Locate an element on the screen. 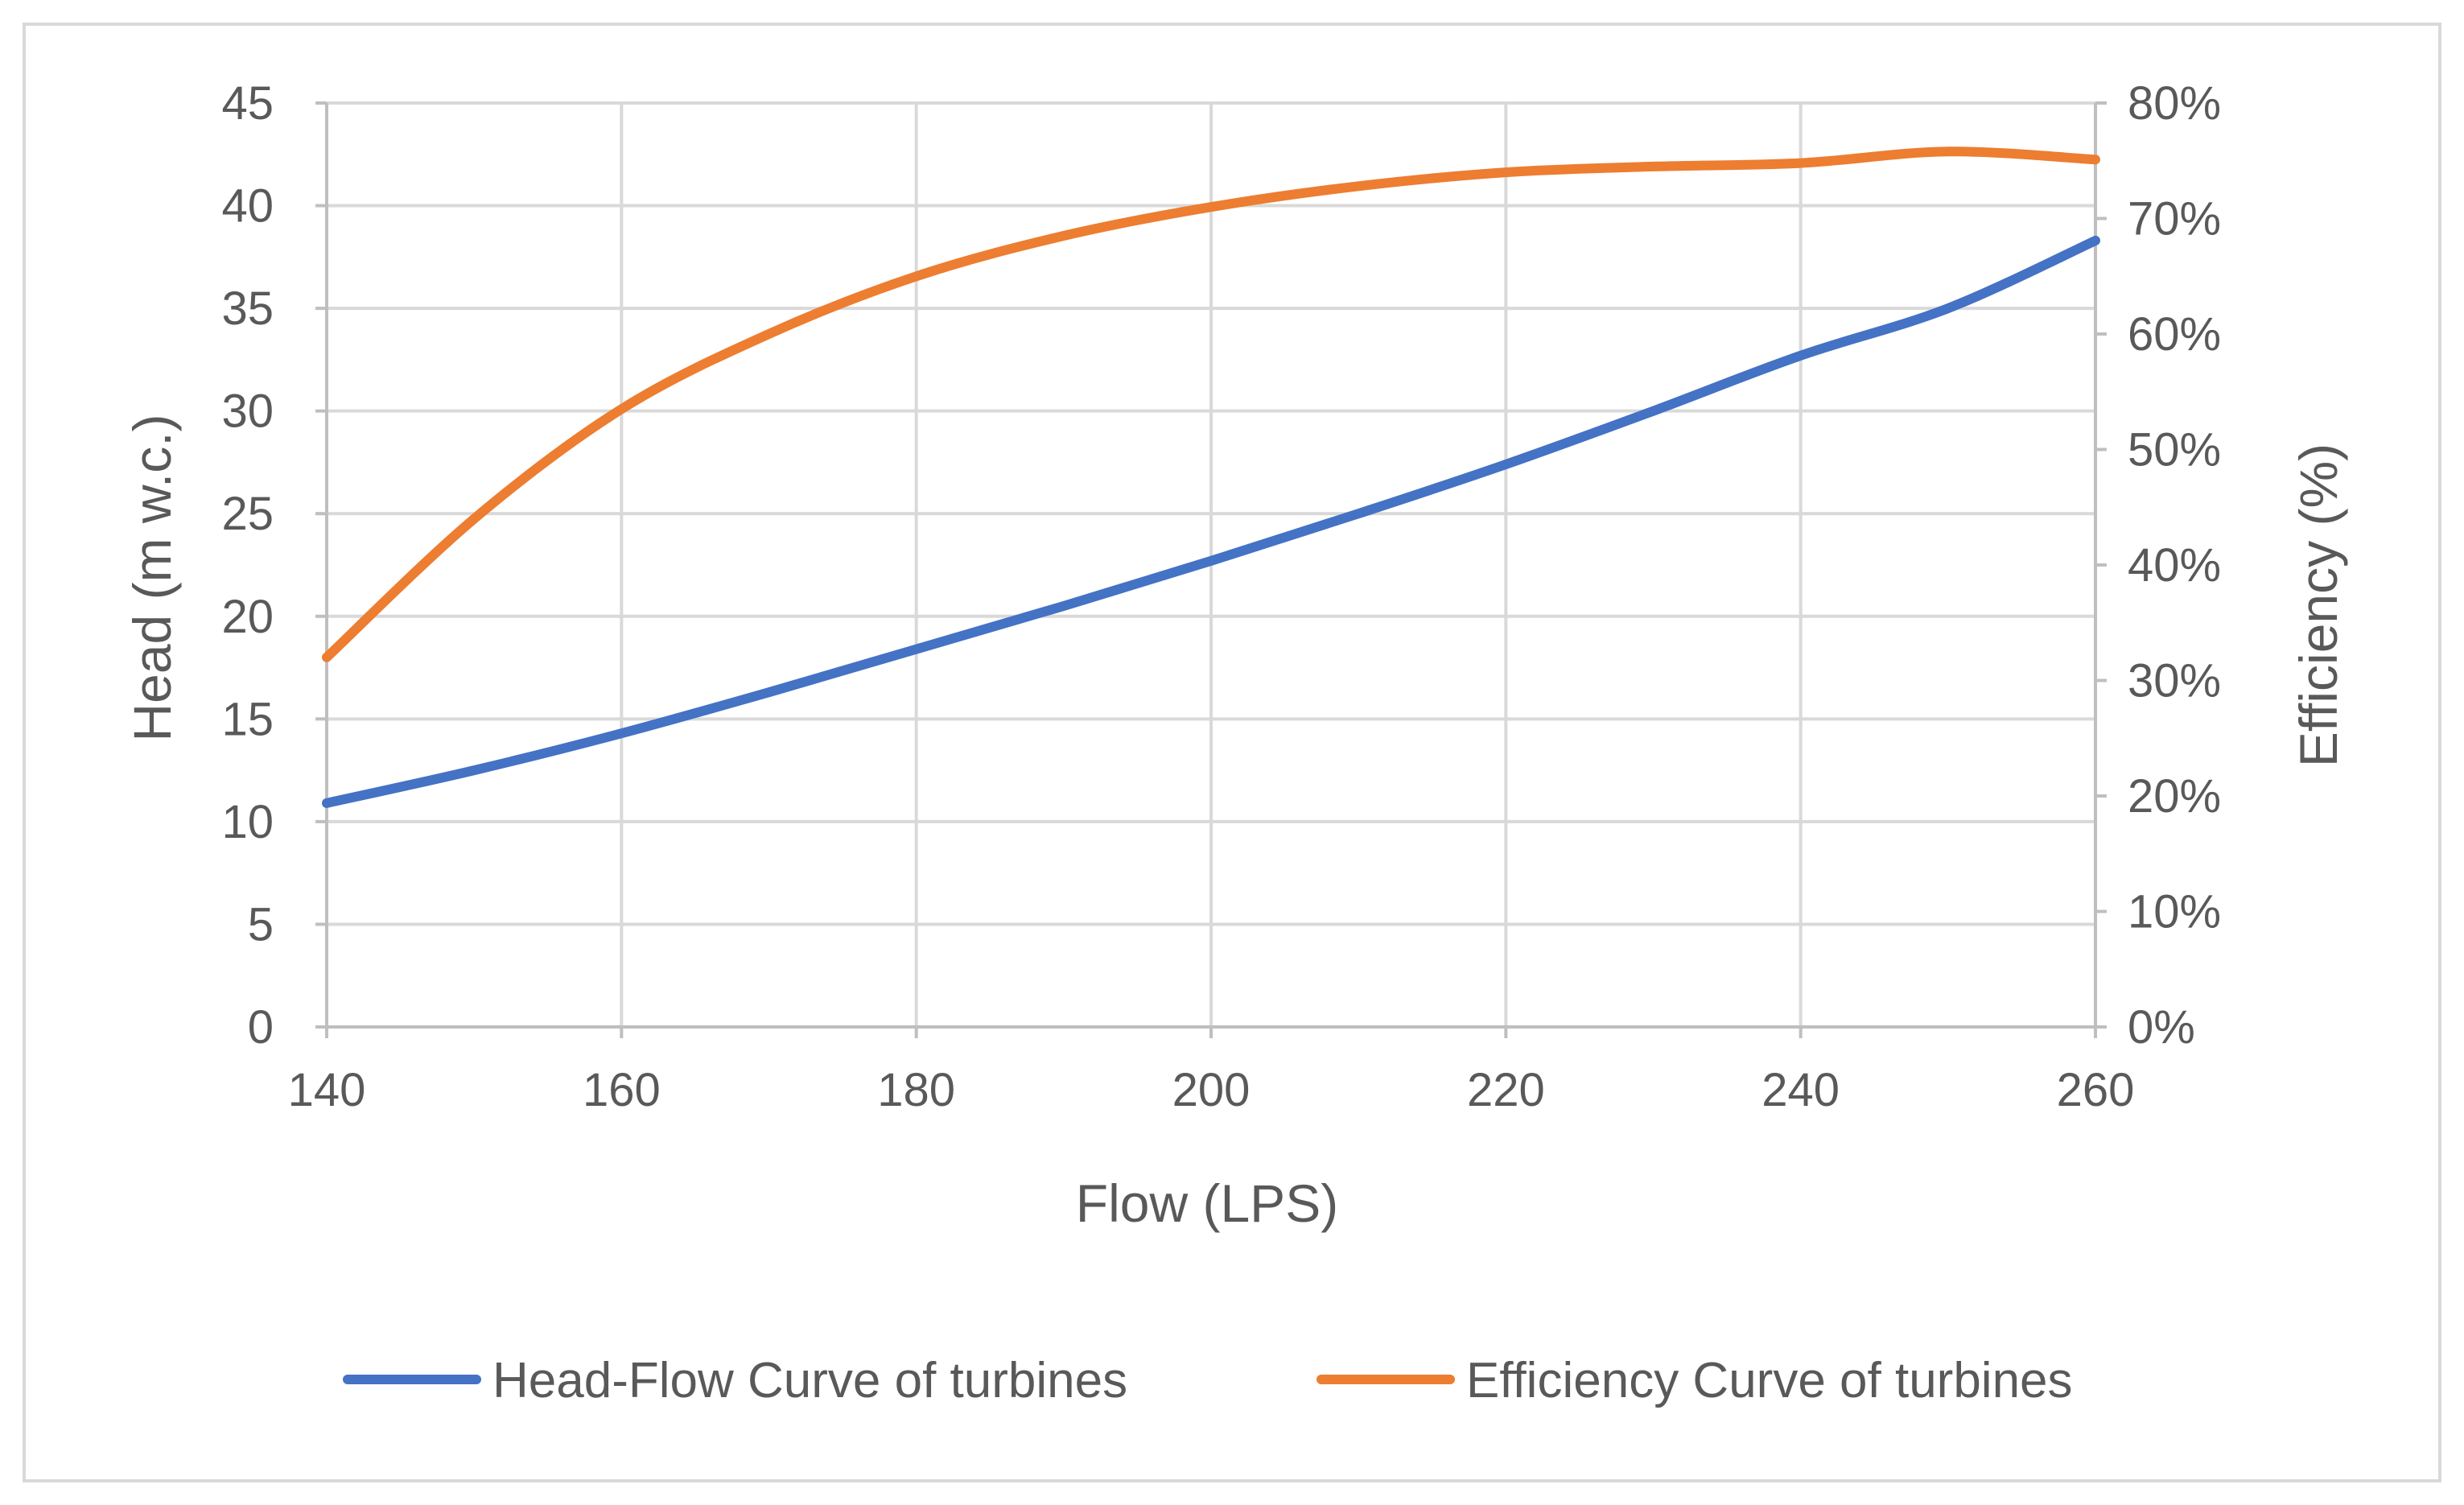  y-right-tick-labels: 0% 10% 20% 30% 40% 50% 60% 70% 80% is located at coordinates (2174, 565).